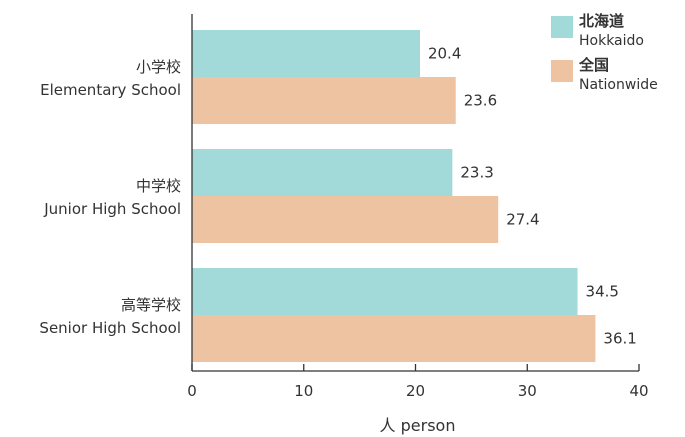 The height and width of the screenshot is (437, 685). Describe the element at coordinates (418, 425) in the screenshot. I see `x-axis-title: 人 person` at that location.